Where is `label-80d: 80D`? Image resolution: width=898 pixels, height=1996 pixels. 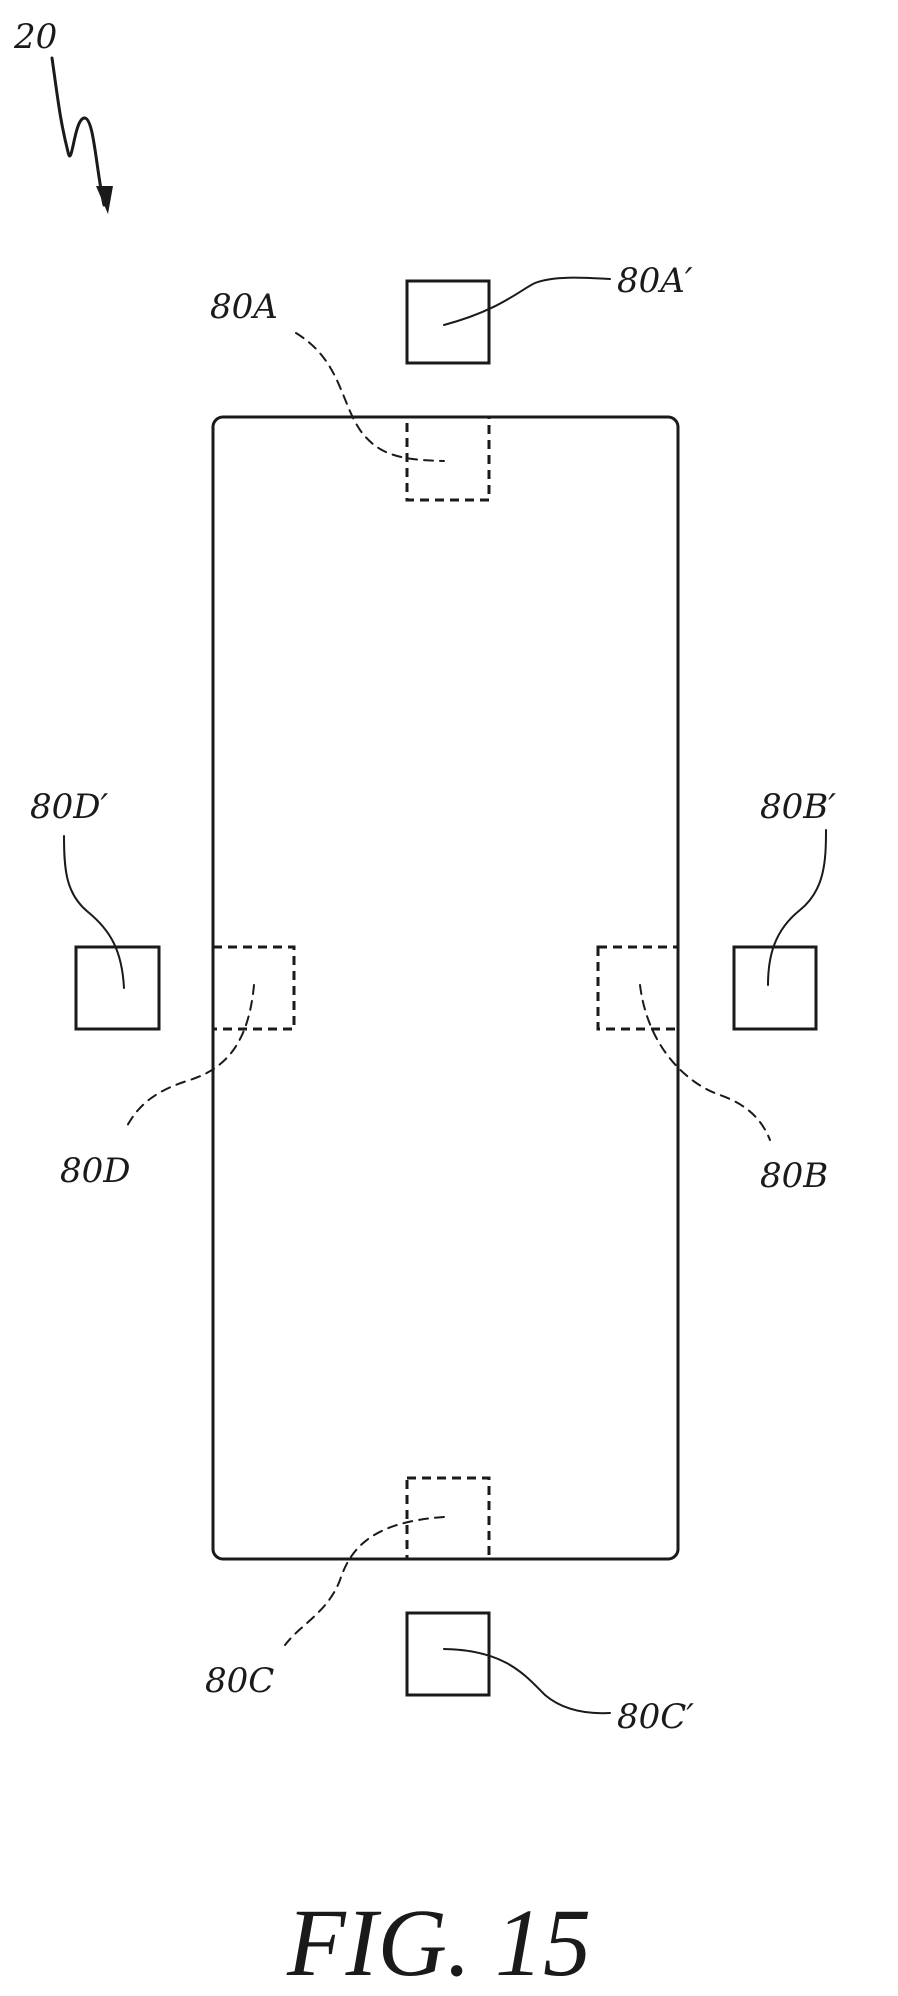 label-80d: 80D is located at coordinates (95, 1171).